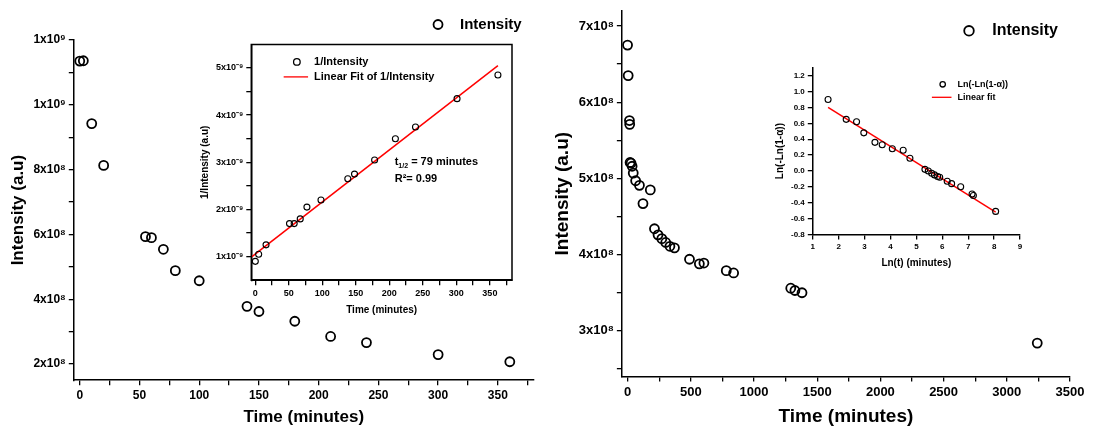 The height and width of the screenshot is (434, 1094). Describe the element at coordinates (799, 155) in the screenshot. I see `y-tick-label: 0.2` at that location.